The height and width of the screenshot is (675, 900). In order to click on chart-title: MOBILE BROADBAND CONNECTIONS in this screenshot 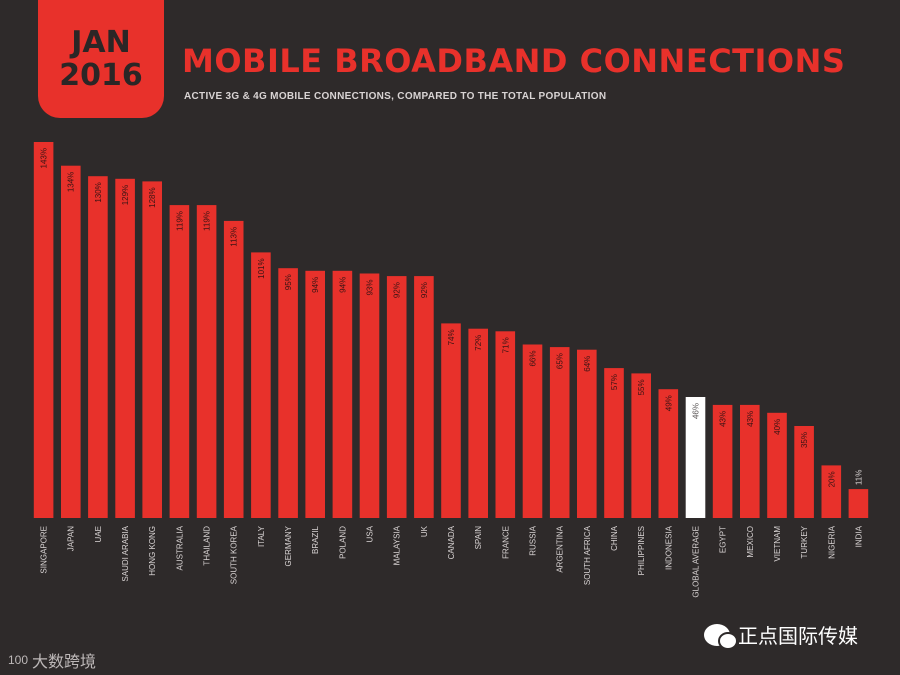, I will do `click(514, 61)`.